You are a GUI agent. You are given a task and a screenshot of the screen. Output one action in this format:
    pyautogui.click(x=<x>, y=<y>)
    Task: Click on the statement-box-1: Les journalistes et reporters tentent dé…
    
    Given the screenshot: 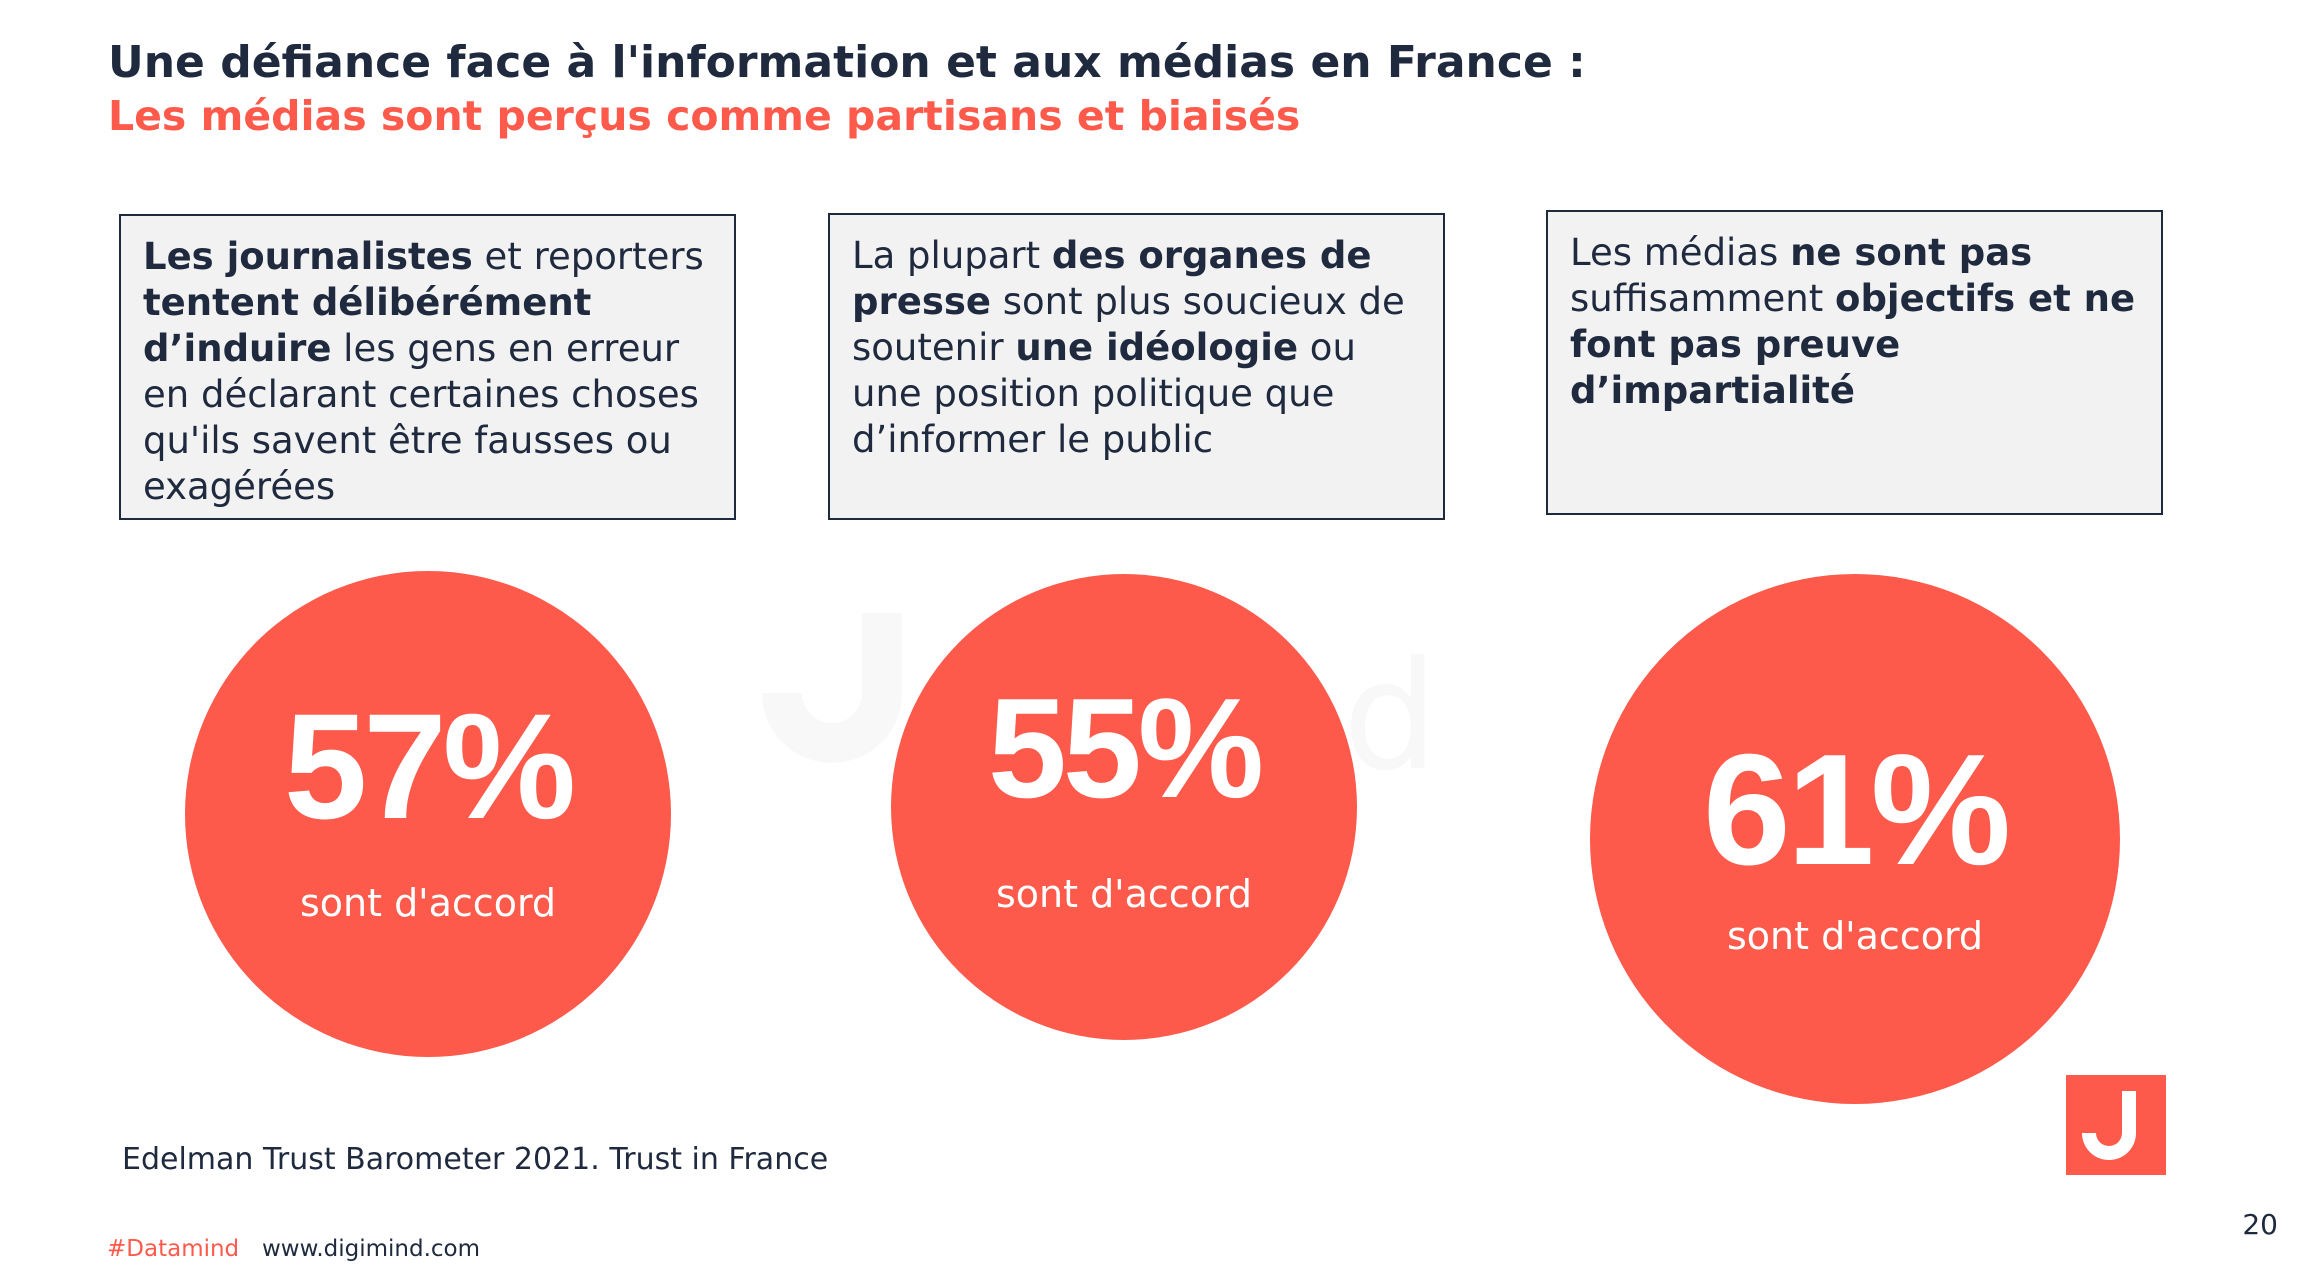 What is the action you would take?
    pyautogui.click(x=427, y=367)
    